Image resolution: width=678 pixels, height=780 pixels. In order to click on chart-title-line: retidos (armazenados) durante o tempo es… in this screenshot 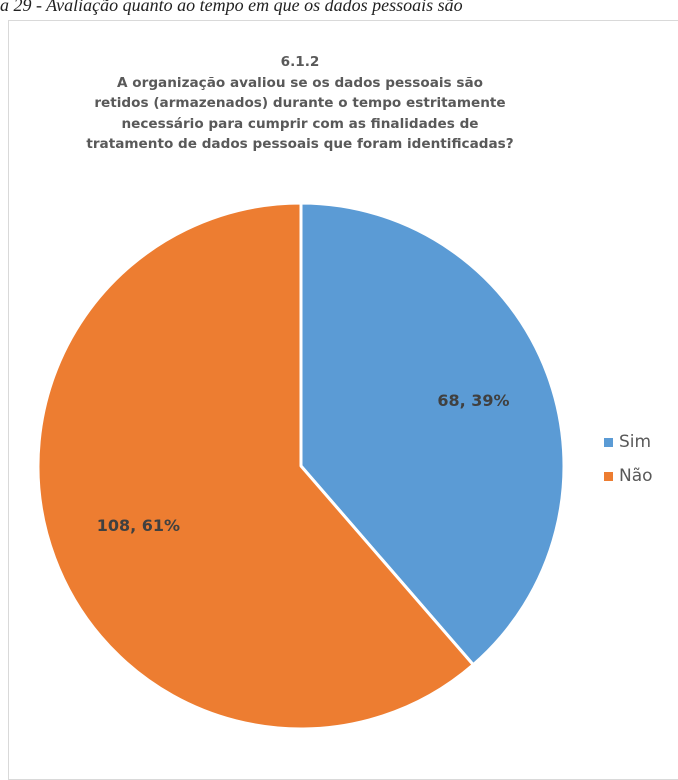, I will do `click(300, 103)`.